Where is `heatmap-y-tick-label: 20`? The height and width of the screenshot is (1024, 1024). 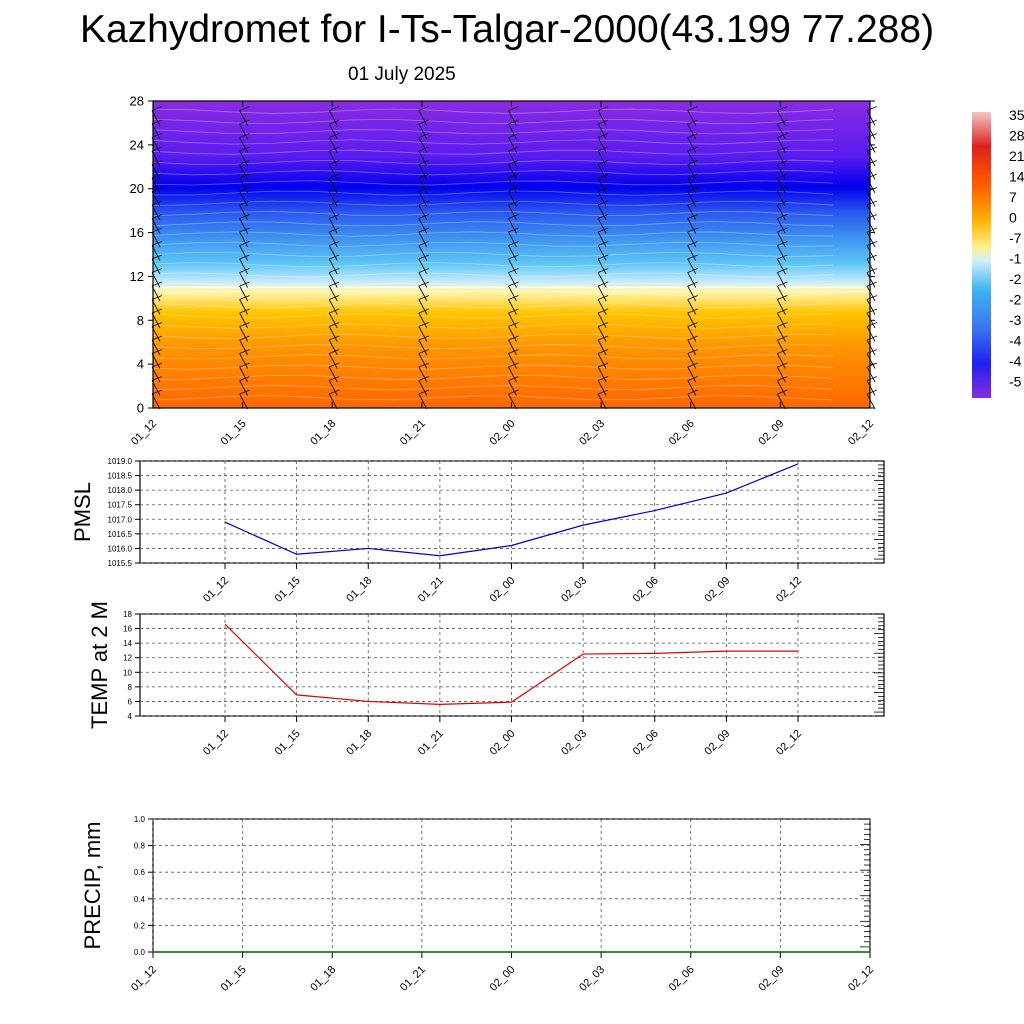 heatmap-y-tick-label: 20 is located at coordinates (137, 188).